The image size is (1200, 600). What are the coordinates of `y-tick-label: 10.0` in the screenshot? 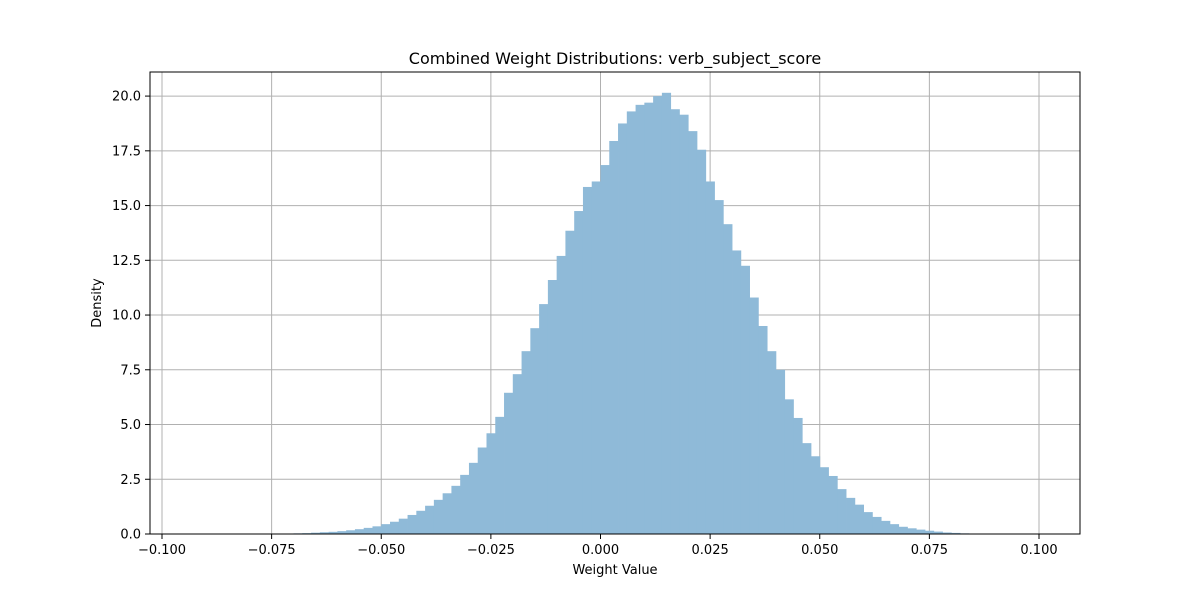 It's located at (126, 316).